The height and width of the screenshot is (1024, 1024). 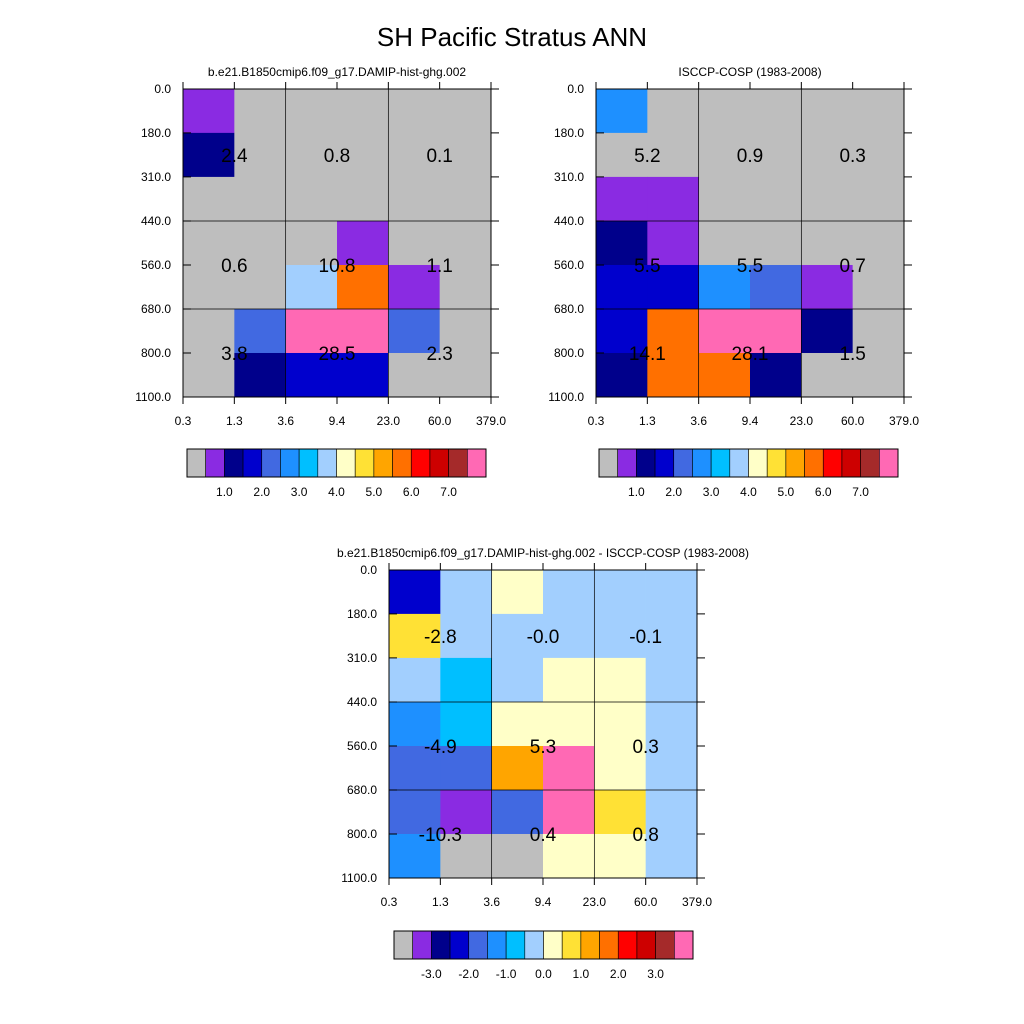 What do you see at coordinates (512, 37) in the screenshot?
I see `main-title: SH Pacific Stratus ANN` at bounding box center [512, 37].